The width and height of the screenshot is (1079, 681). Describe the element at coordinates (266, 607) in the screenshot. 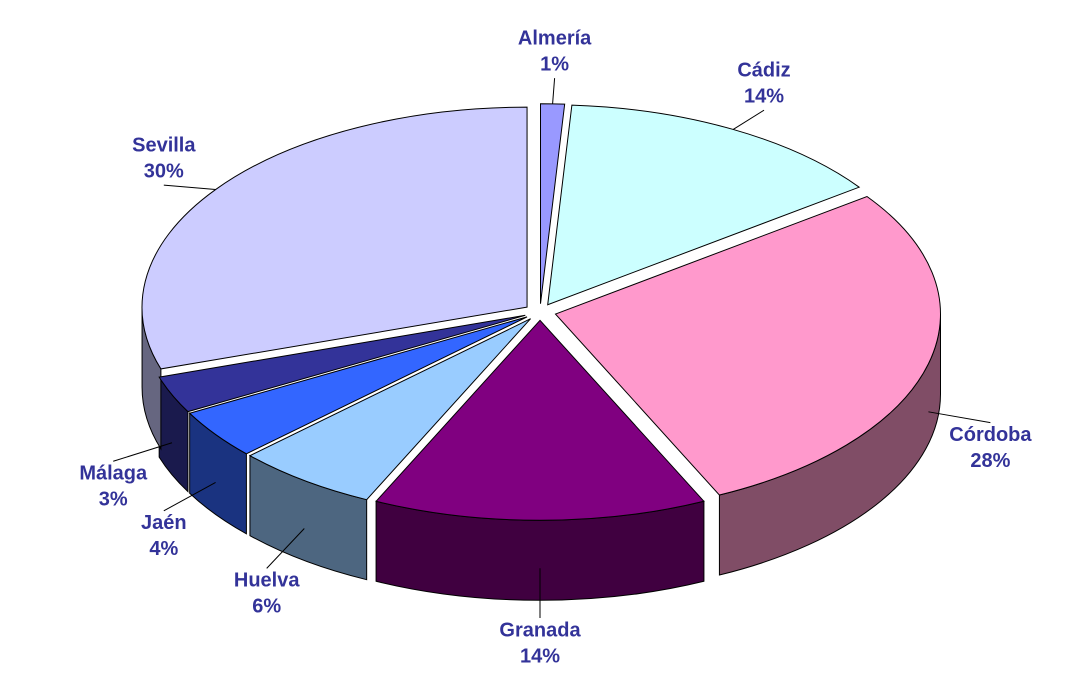

I see `slice-value-label: 6%` at that location.